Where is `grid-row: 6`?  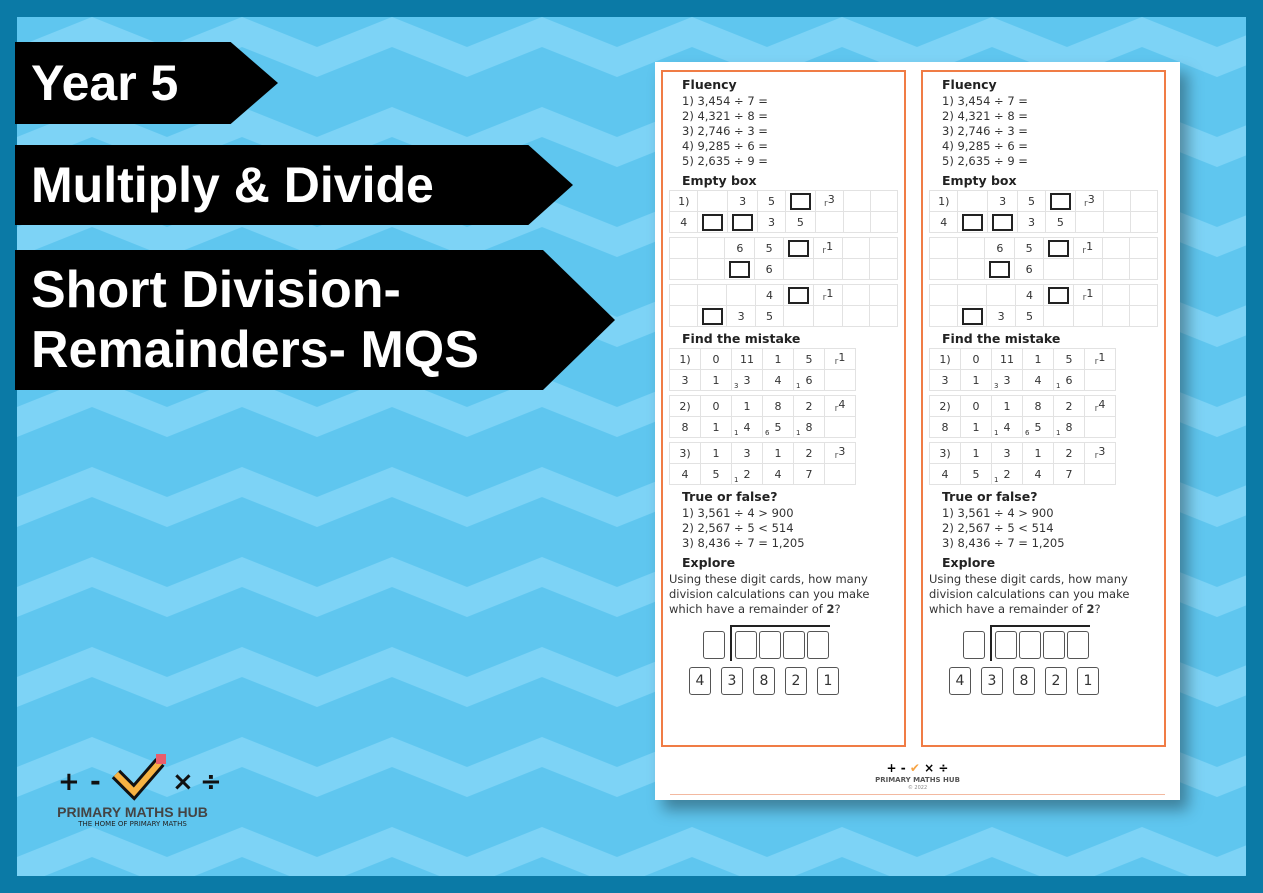
grid-row: 6 is located at coordinates (1043, 269).